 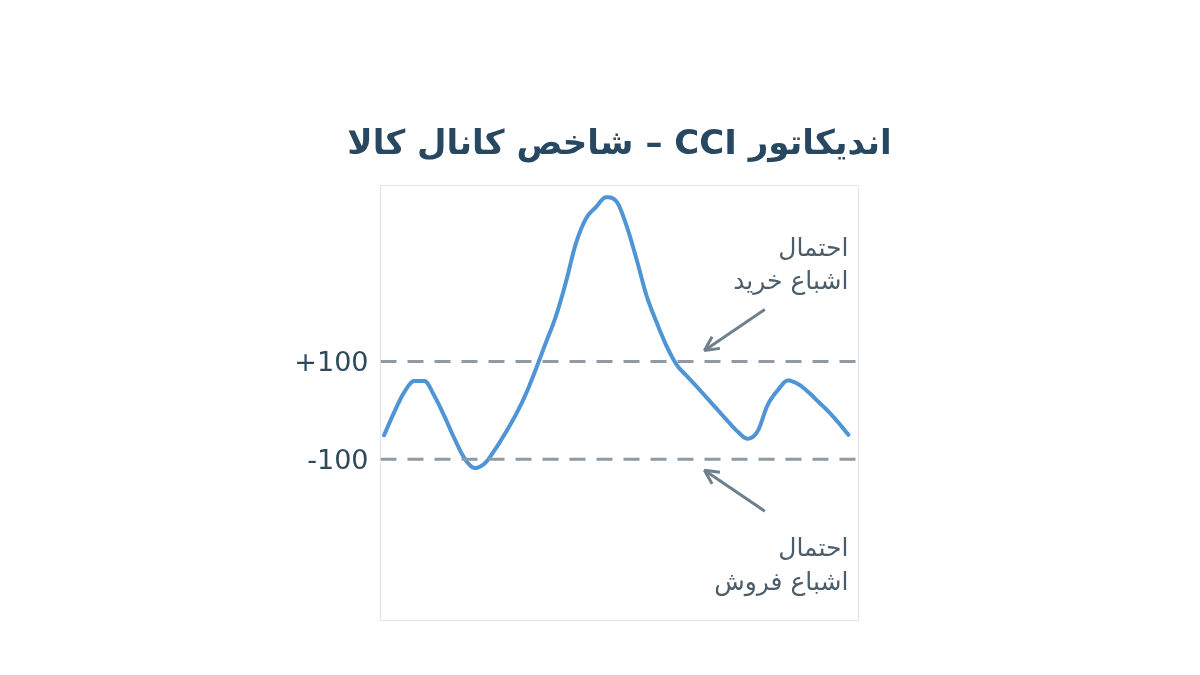 I want to click on annotation: احتمال اشباع فروش, so click(x=781, y=565).